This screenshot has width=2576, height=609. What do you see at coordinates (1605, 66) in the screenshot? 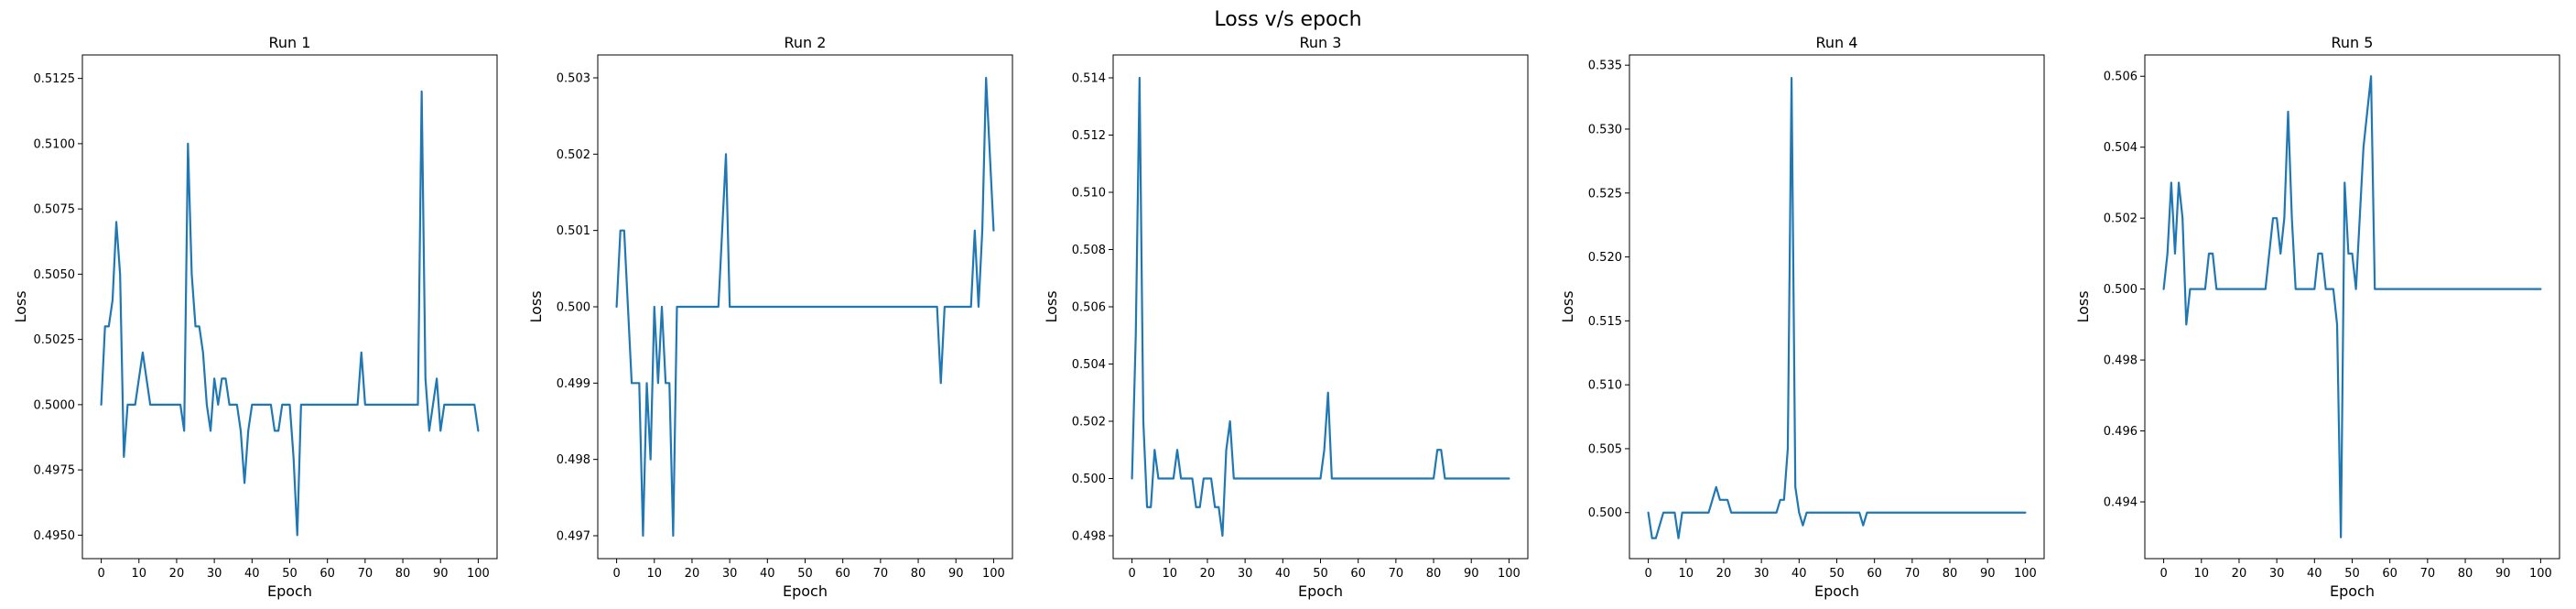
I see `y-tick-label: 0.535` at bounding box center [1605, 66].